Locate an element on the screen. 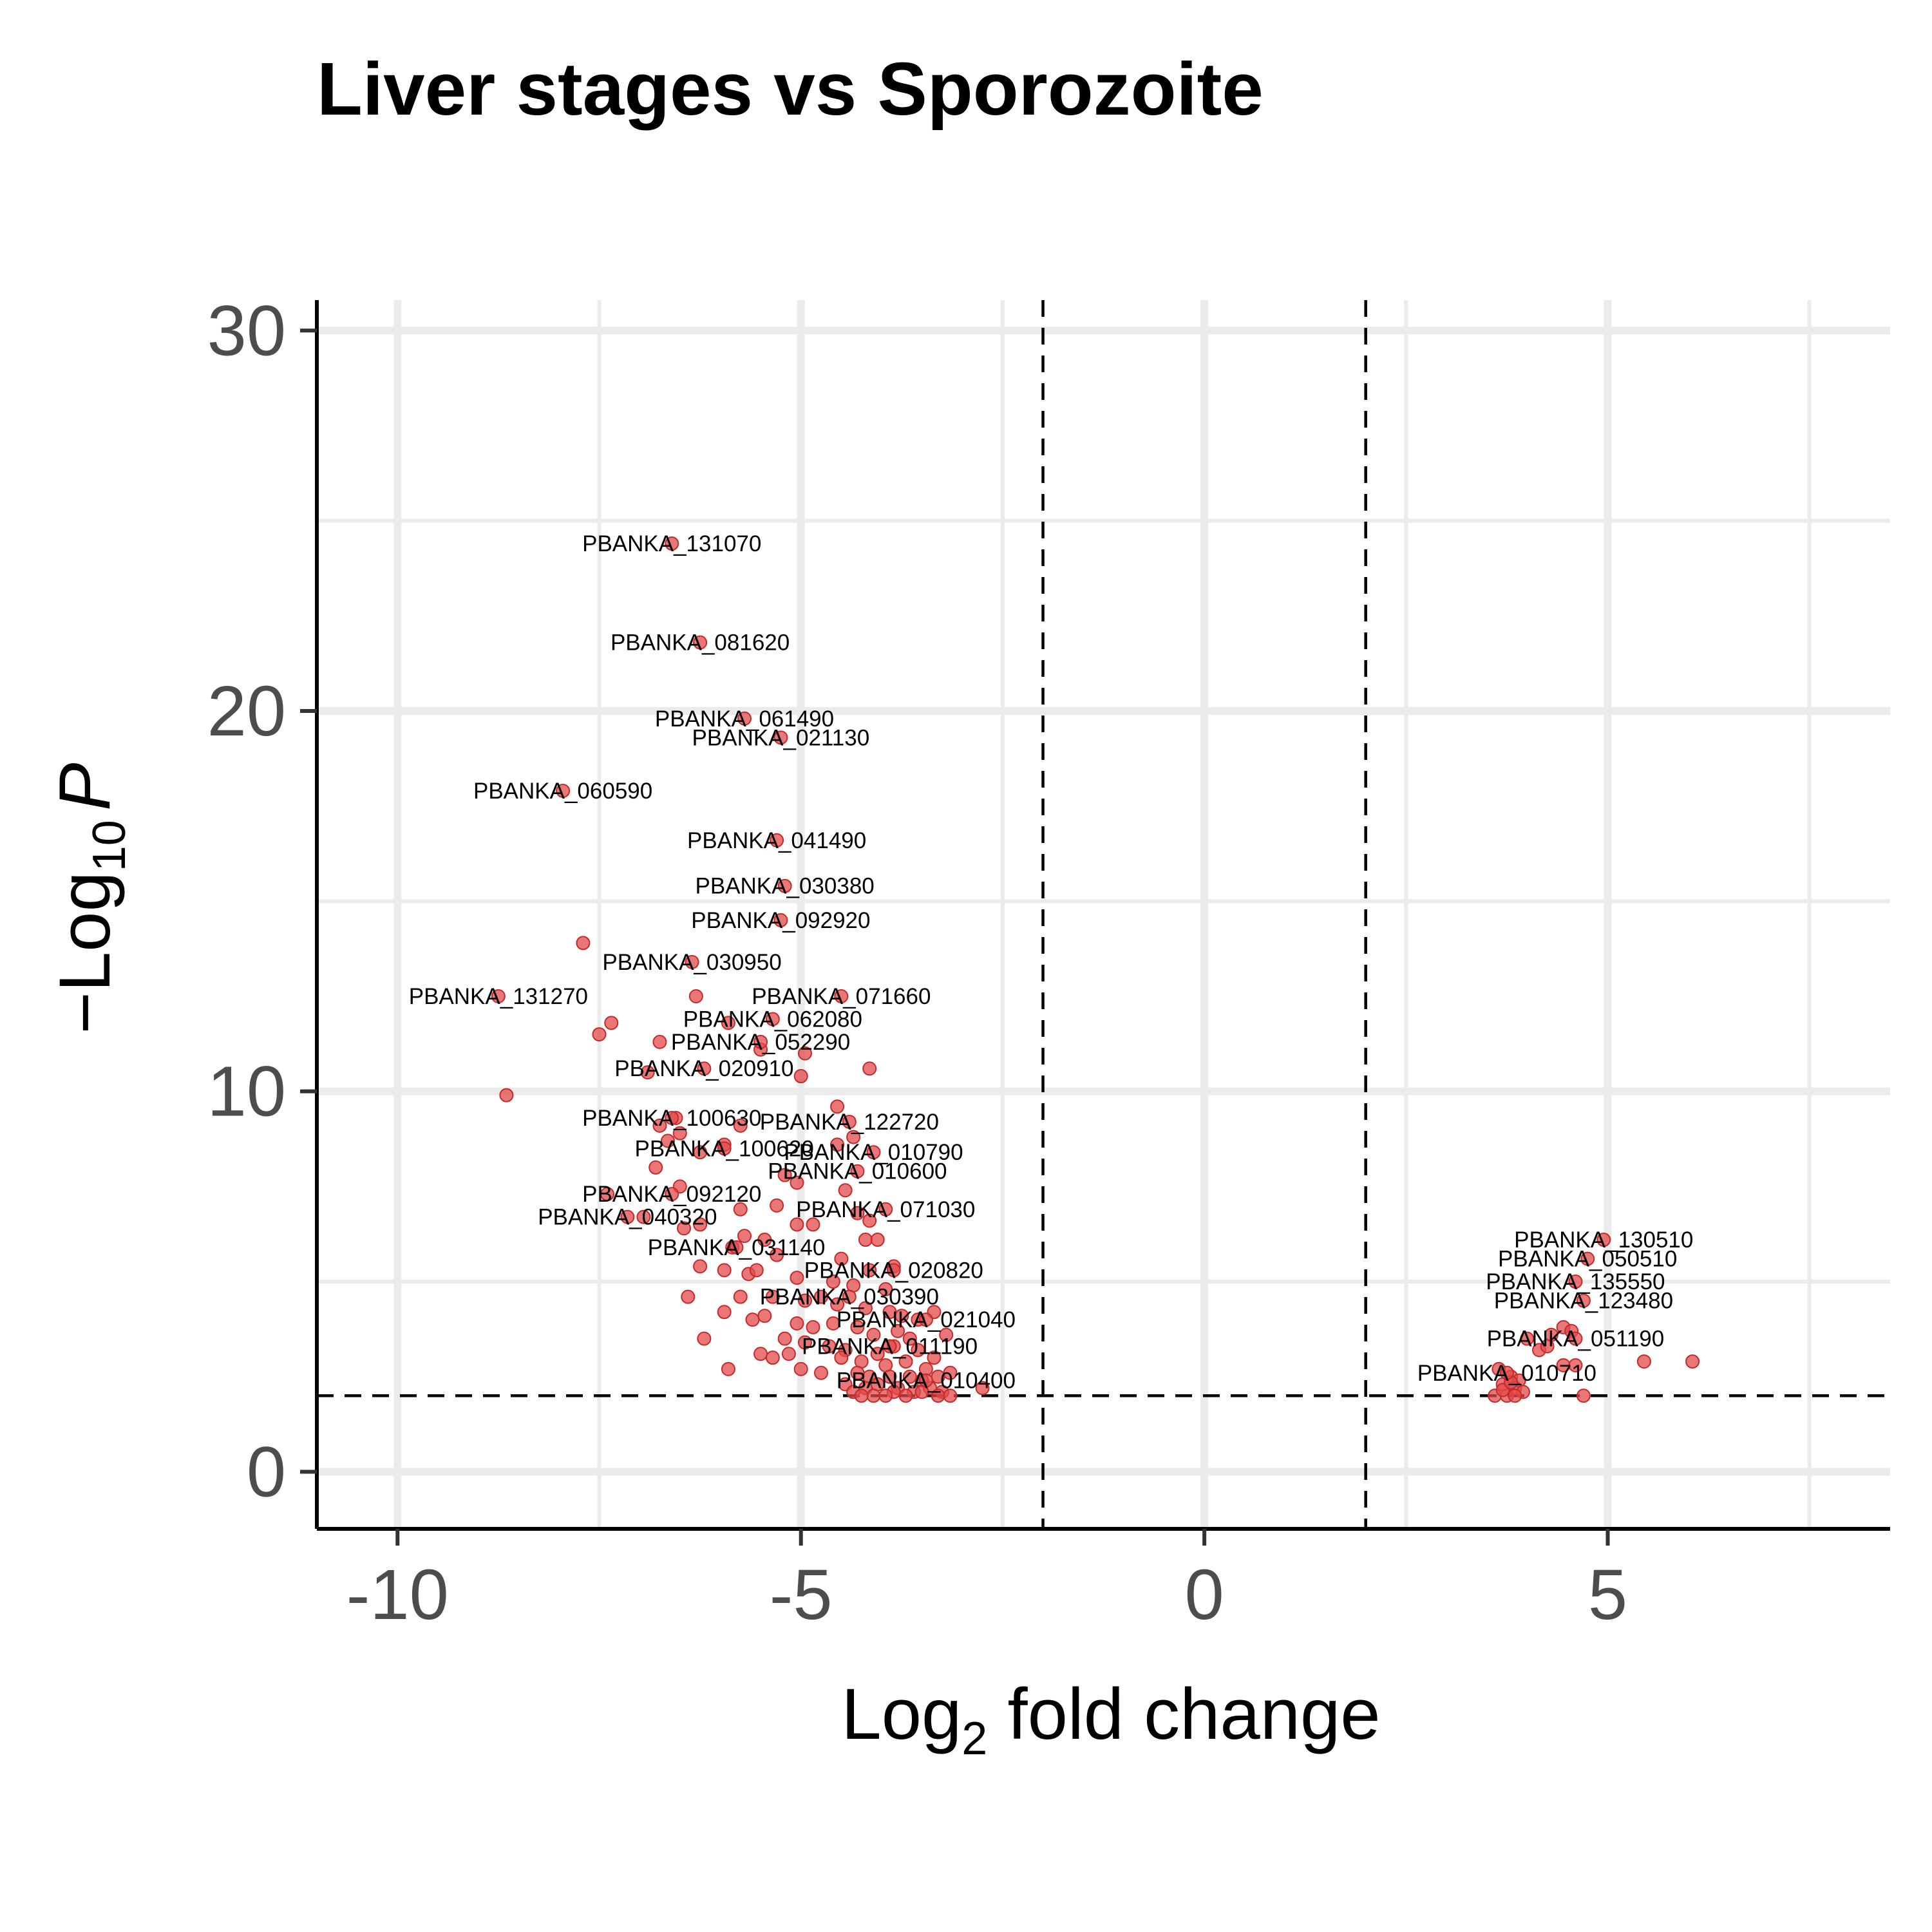 The image size is (1932, 1932). point-label: PBANKA_041490 is located at coordinates (777, 841).